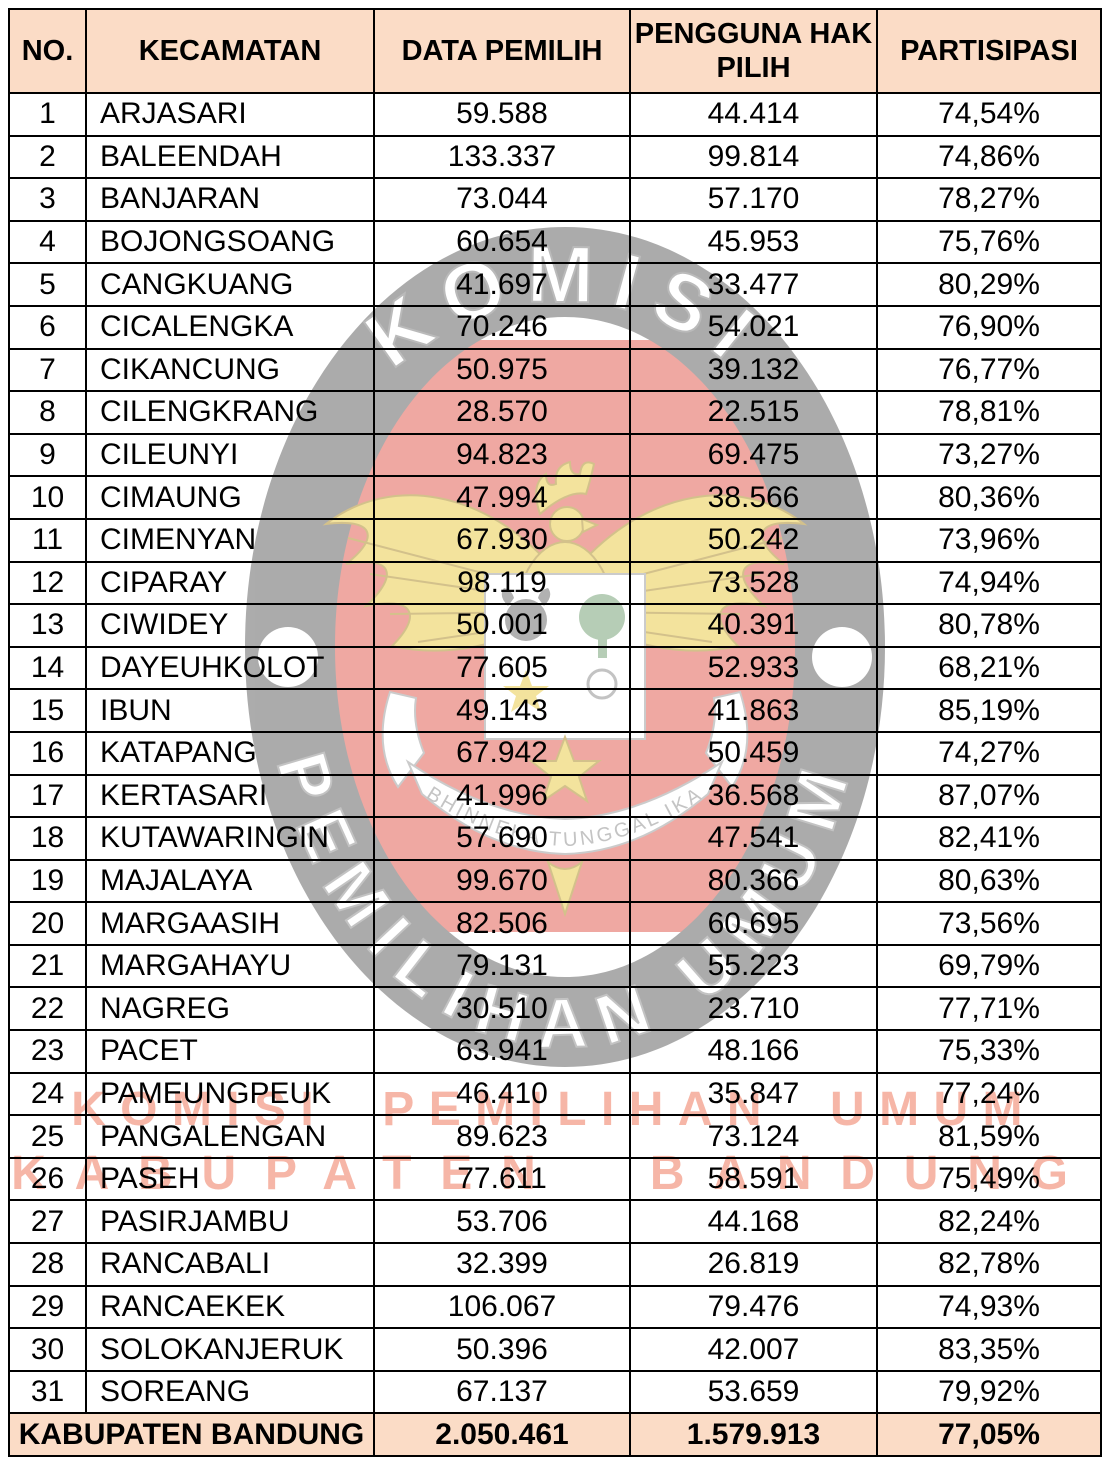 This screenshot has width=1108, height=1462. Describe the element at coordinates (753, 583) in the screenshot. I see `pengguna-hak-pilih-value: 73.528` at that location.